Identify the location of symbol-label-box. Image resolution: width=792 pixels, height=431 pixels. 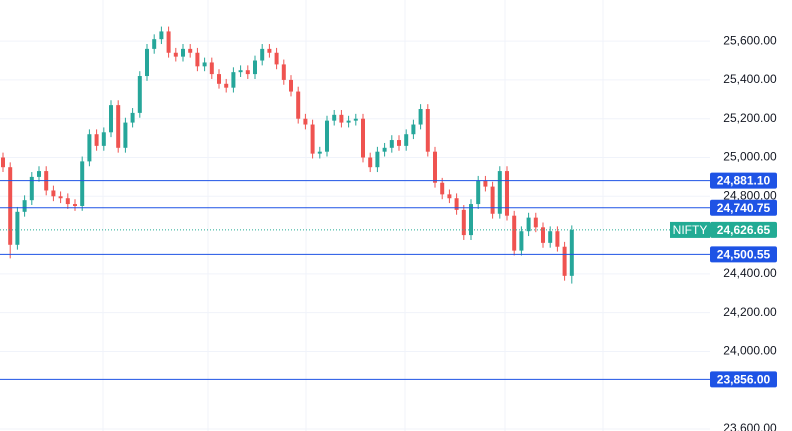
(690, 229).